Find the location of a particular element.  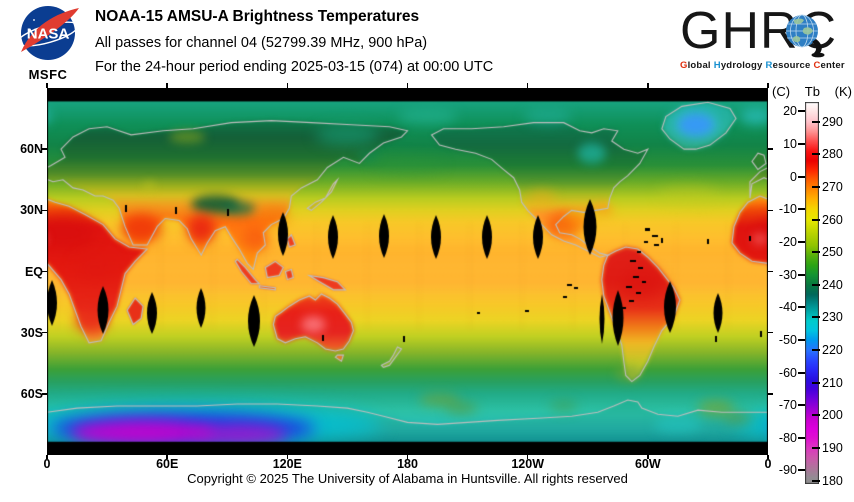

globe-icon is located at coordinates (805, 36).